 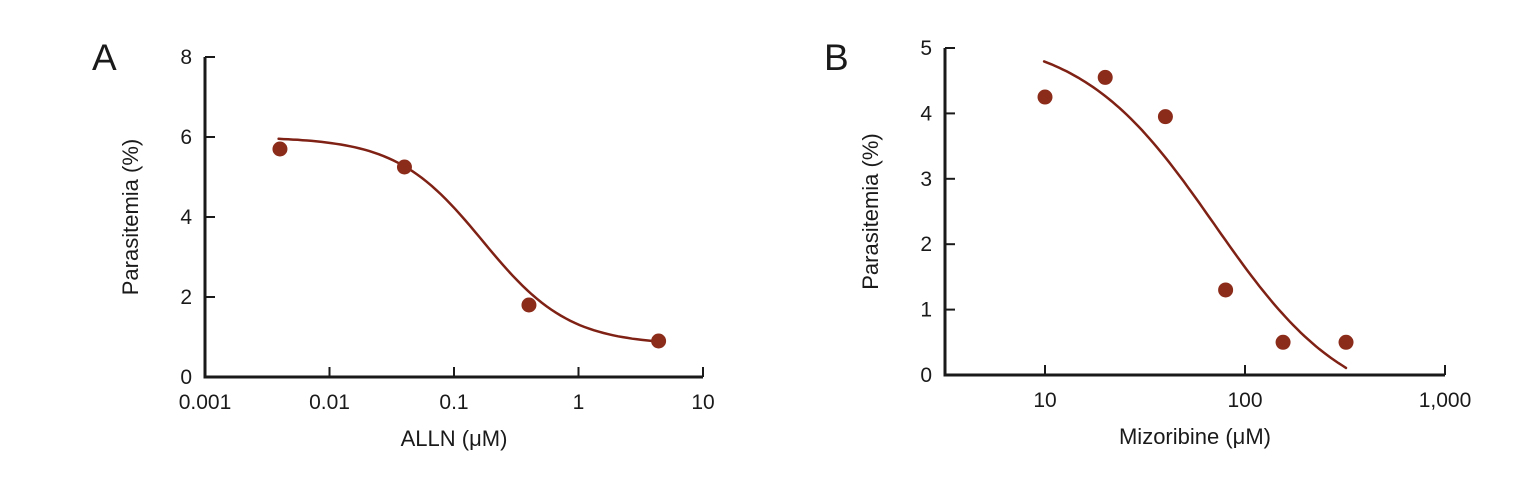 I want to click on y-tick-label: 1, so click(x=926, y=310).